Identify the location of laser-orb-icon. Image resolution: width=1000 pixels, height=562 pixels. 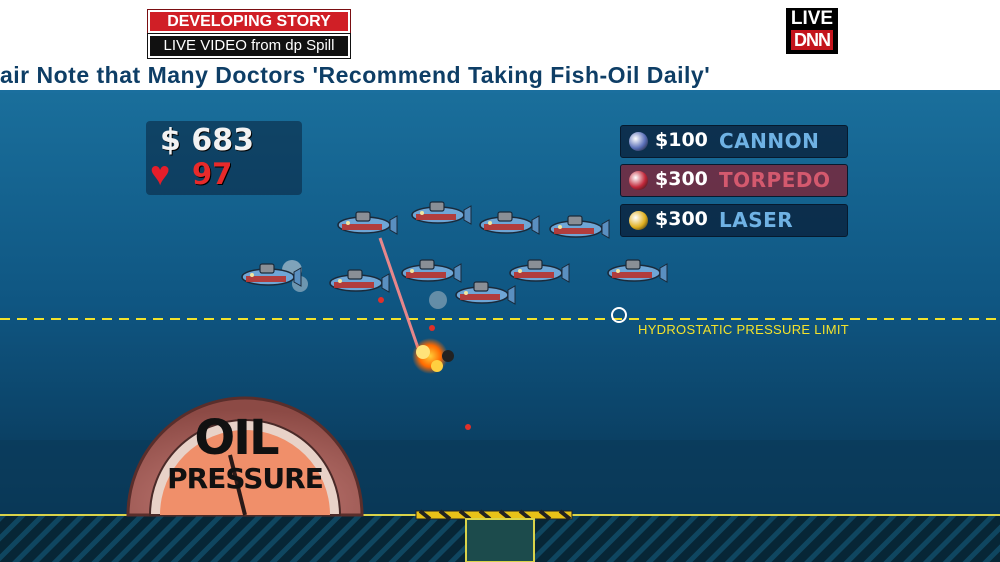
(638, 220).